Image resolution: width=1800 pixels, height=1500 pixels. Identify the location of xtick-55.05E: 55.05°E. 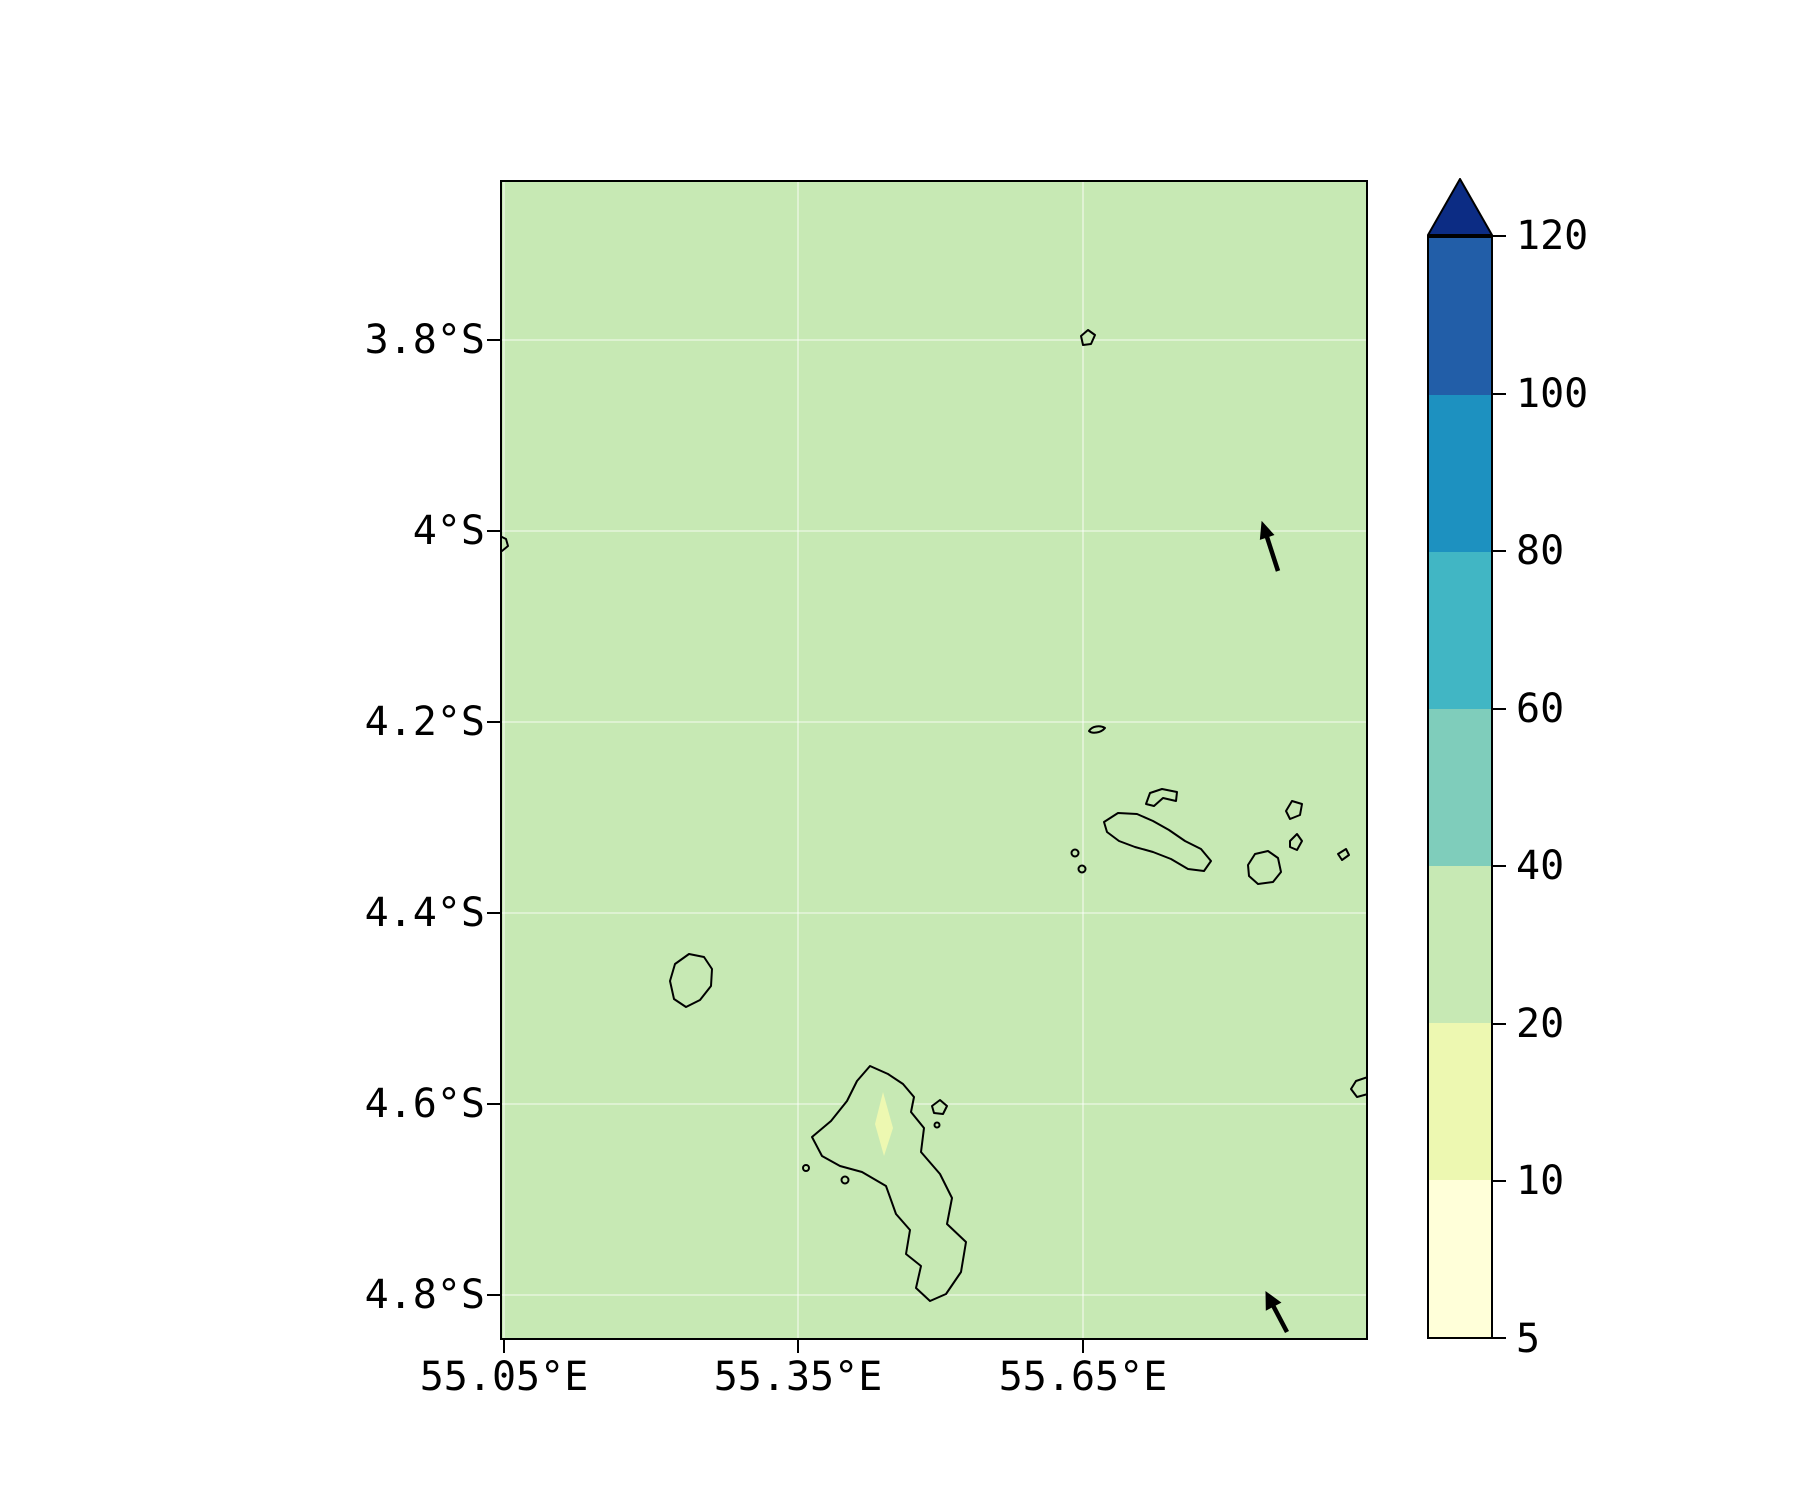
(504, 1377).